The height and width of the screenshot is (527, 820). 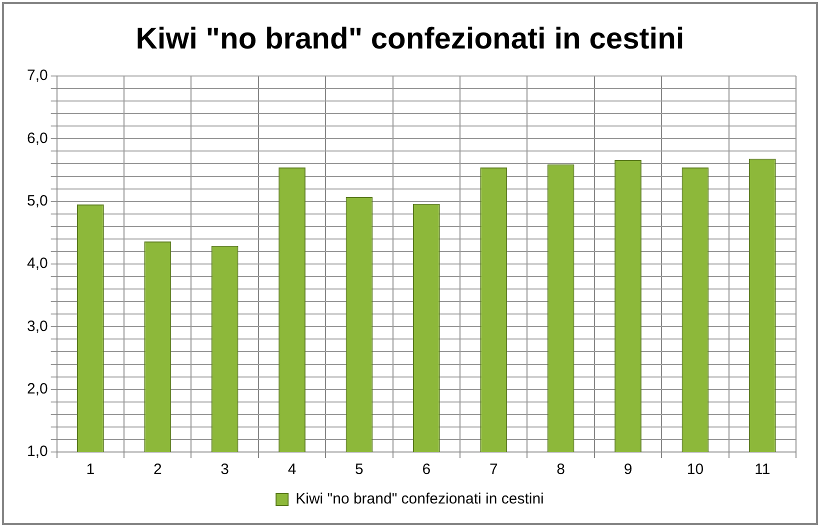 I want to click on x-tick-label: 7, so click(x=493, y=469).